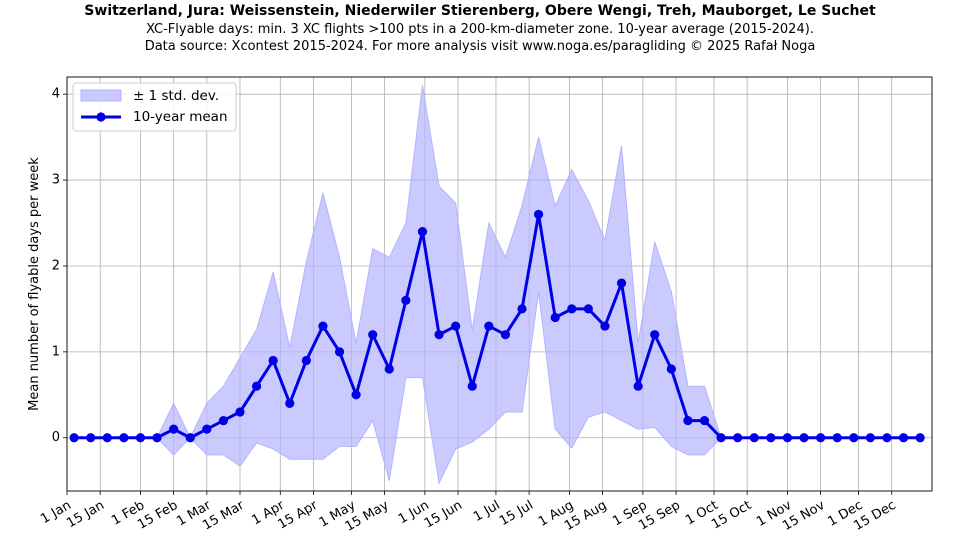  What do you see at coordinates (101, 95) in the screenshot?
I see `legend-band-swatch` at bounding box center [101, 95].